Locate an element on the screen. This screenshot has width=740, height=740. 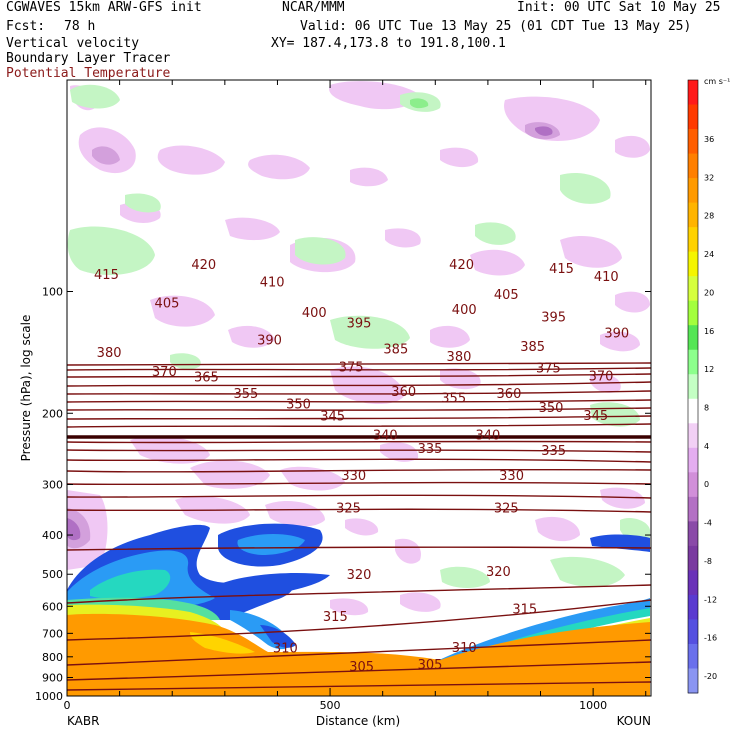
upper-tracer-plume-core is located at coordinates (130, 584).